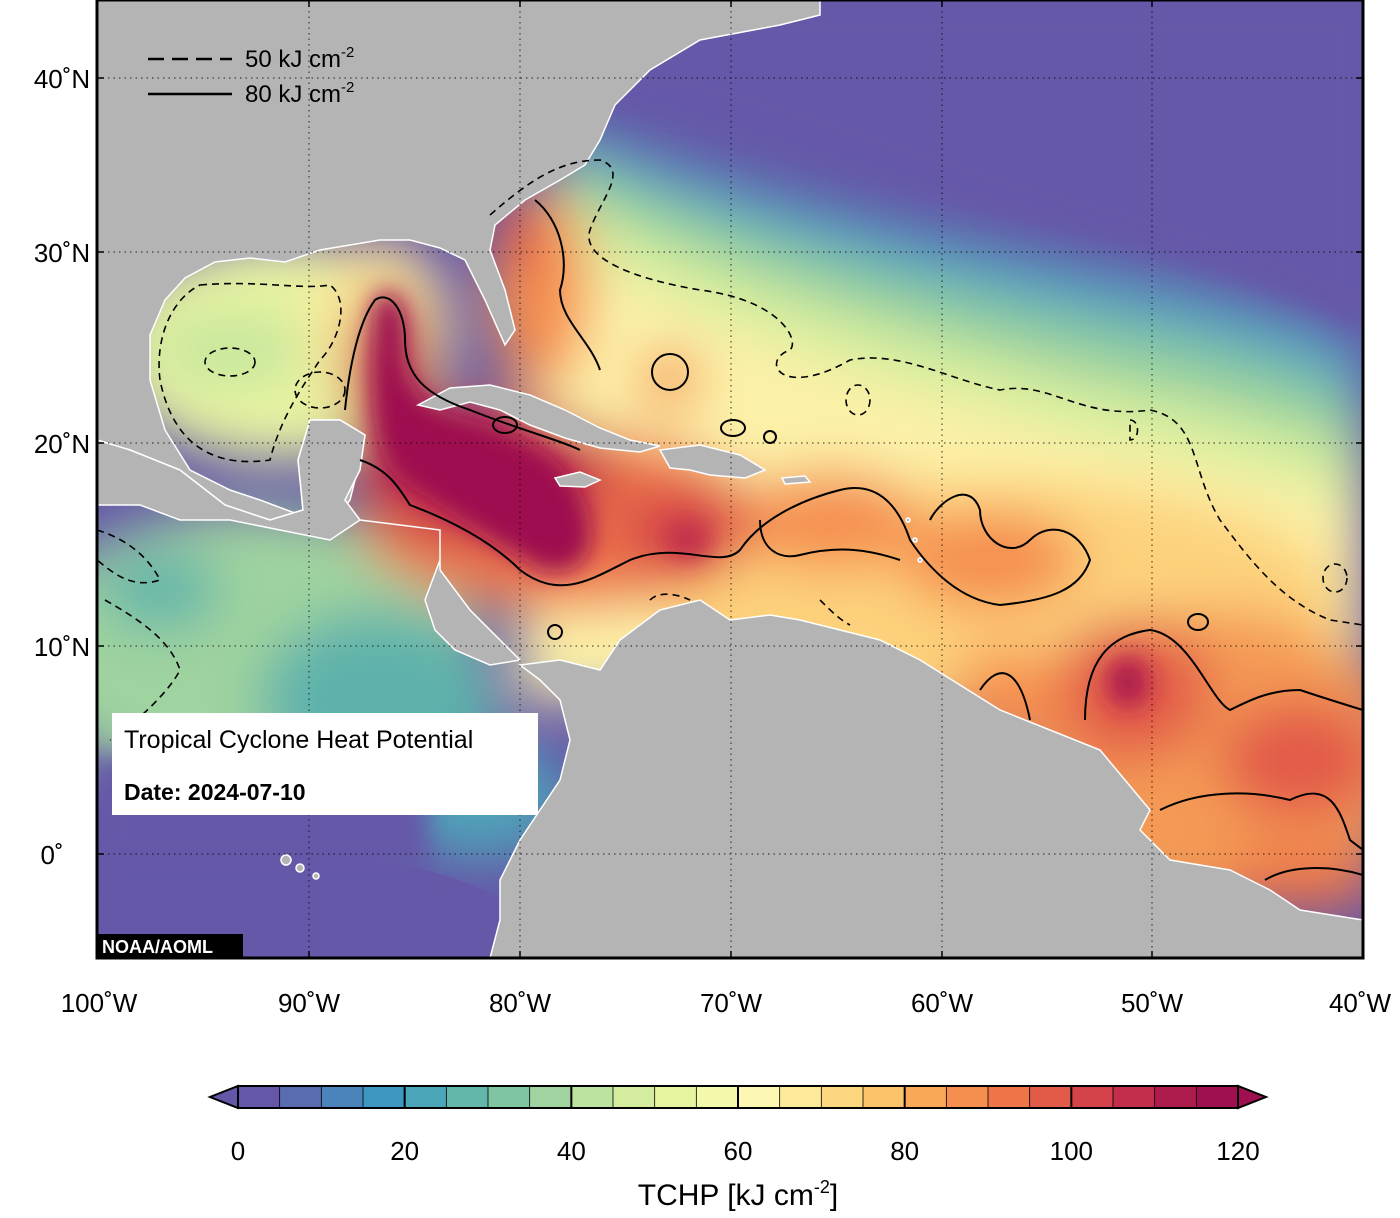  What do you see at coordinates (309, 1003) in the screenshot?
I see `lon-label-90w: 90˚W` at bounding box center [309, 1003].